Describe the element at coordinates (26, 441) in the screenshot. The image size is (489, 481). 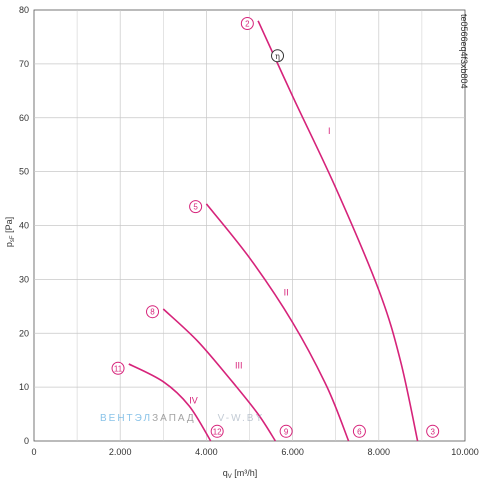
I see `y-tick-label: 0` at that location.